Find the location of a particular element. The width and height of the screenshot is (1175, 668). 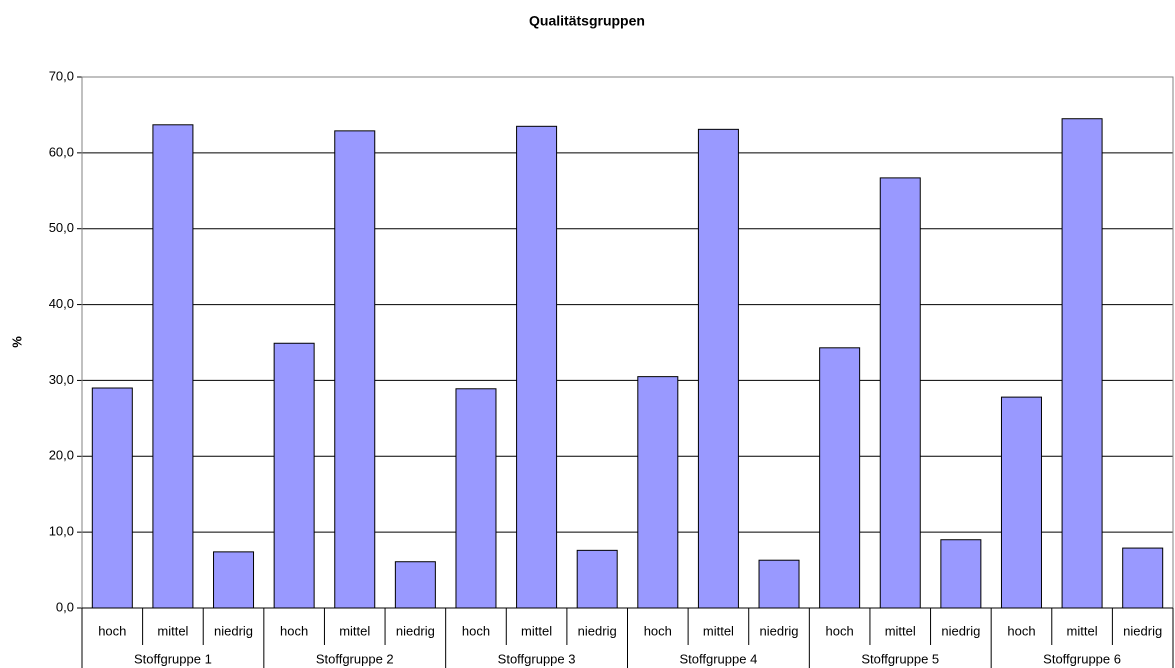

y-axis-label: % is located at coordinates (16, 342).